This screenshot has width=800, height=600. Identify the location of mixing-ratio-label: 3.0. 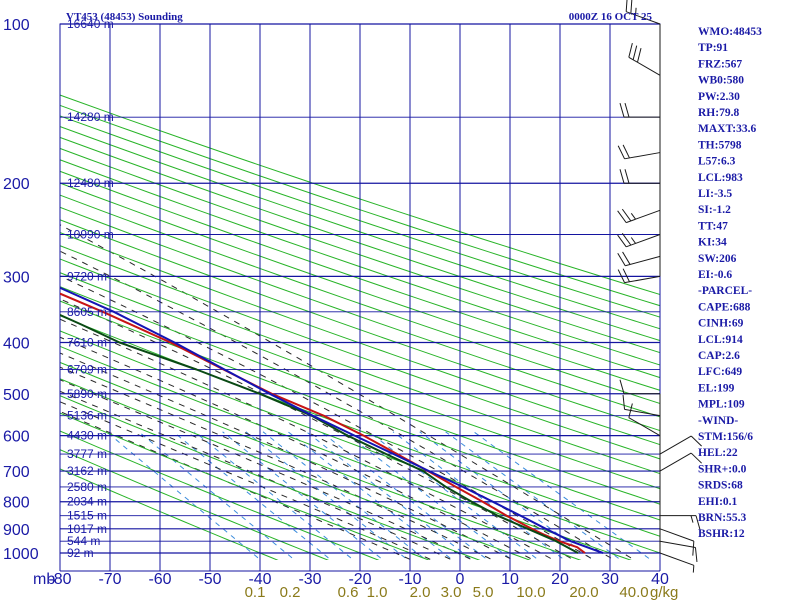
(451, 592).